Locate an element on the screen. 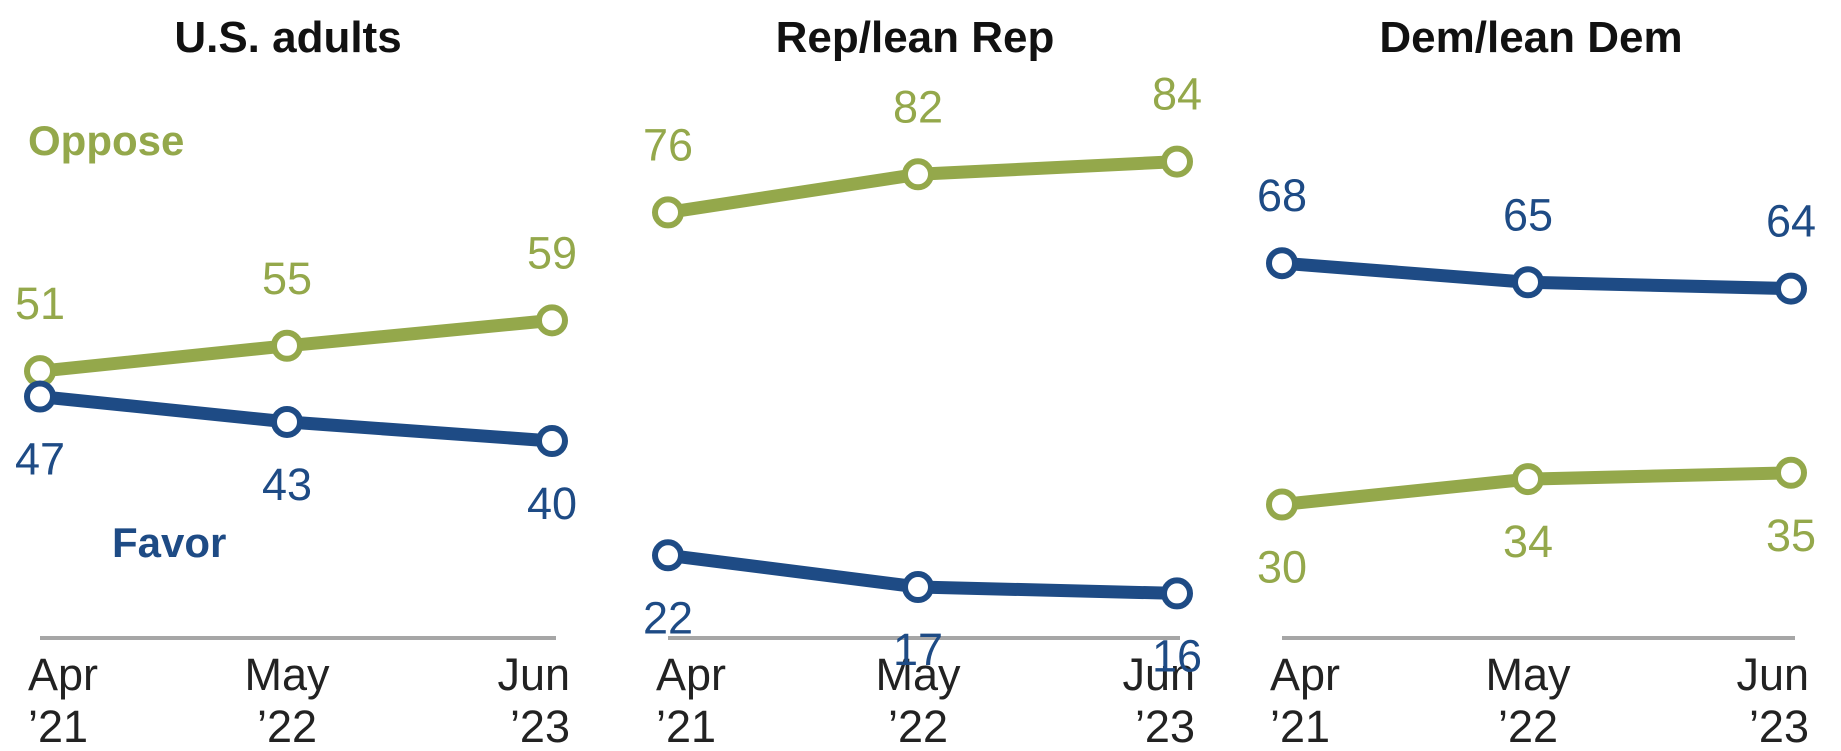 The image size is (1841, 751). legend-label-favor: Favor is located at coordinates (169, 542).